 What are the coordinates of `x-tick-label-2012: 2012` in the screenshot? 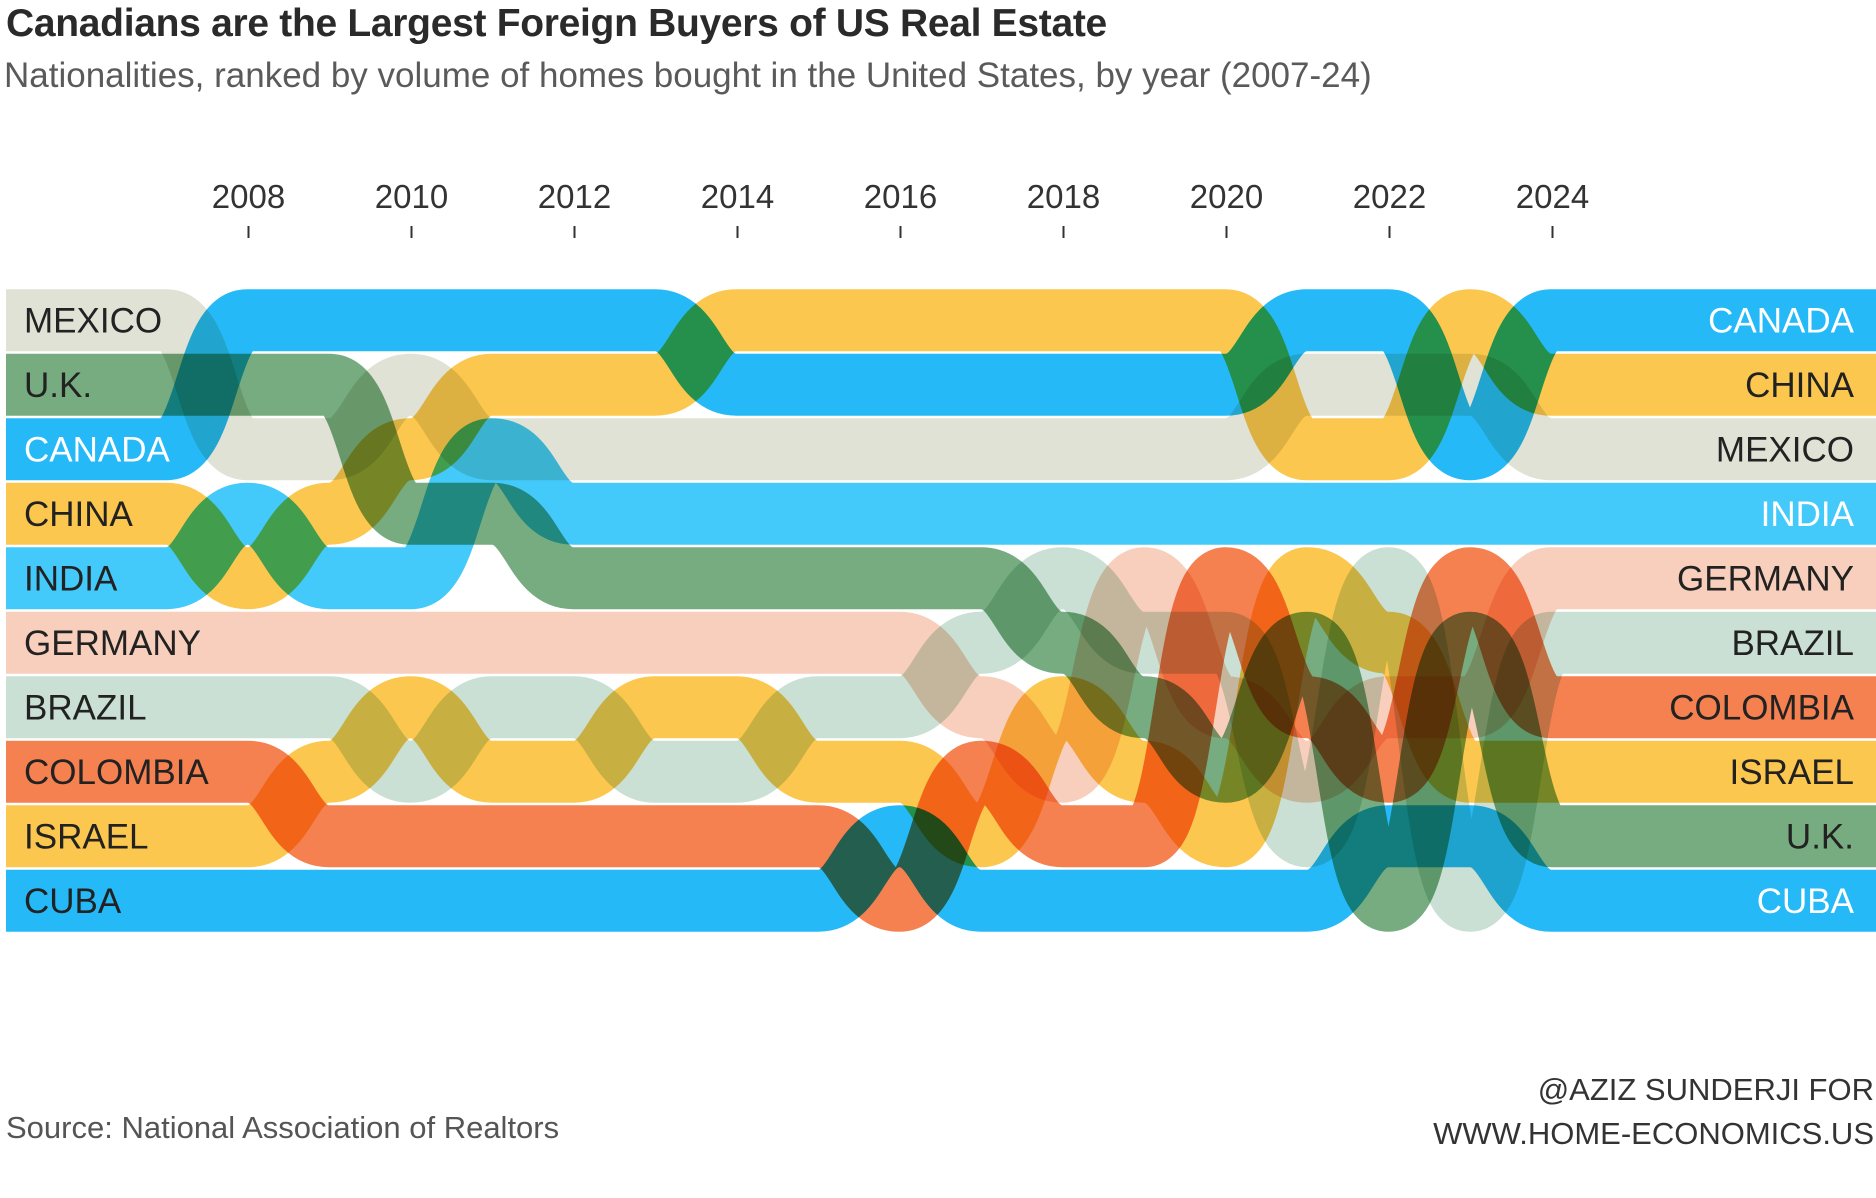 It's located at (574, 196).